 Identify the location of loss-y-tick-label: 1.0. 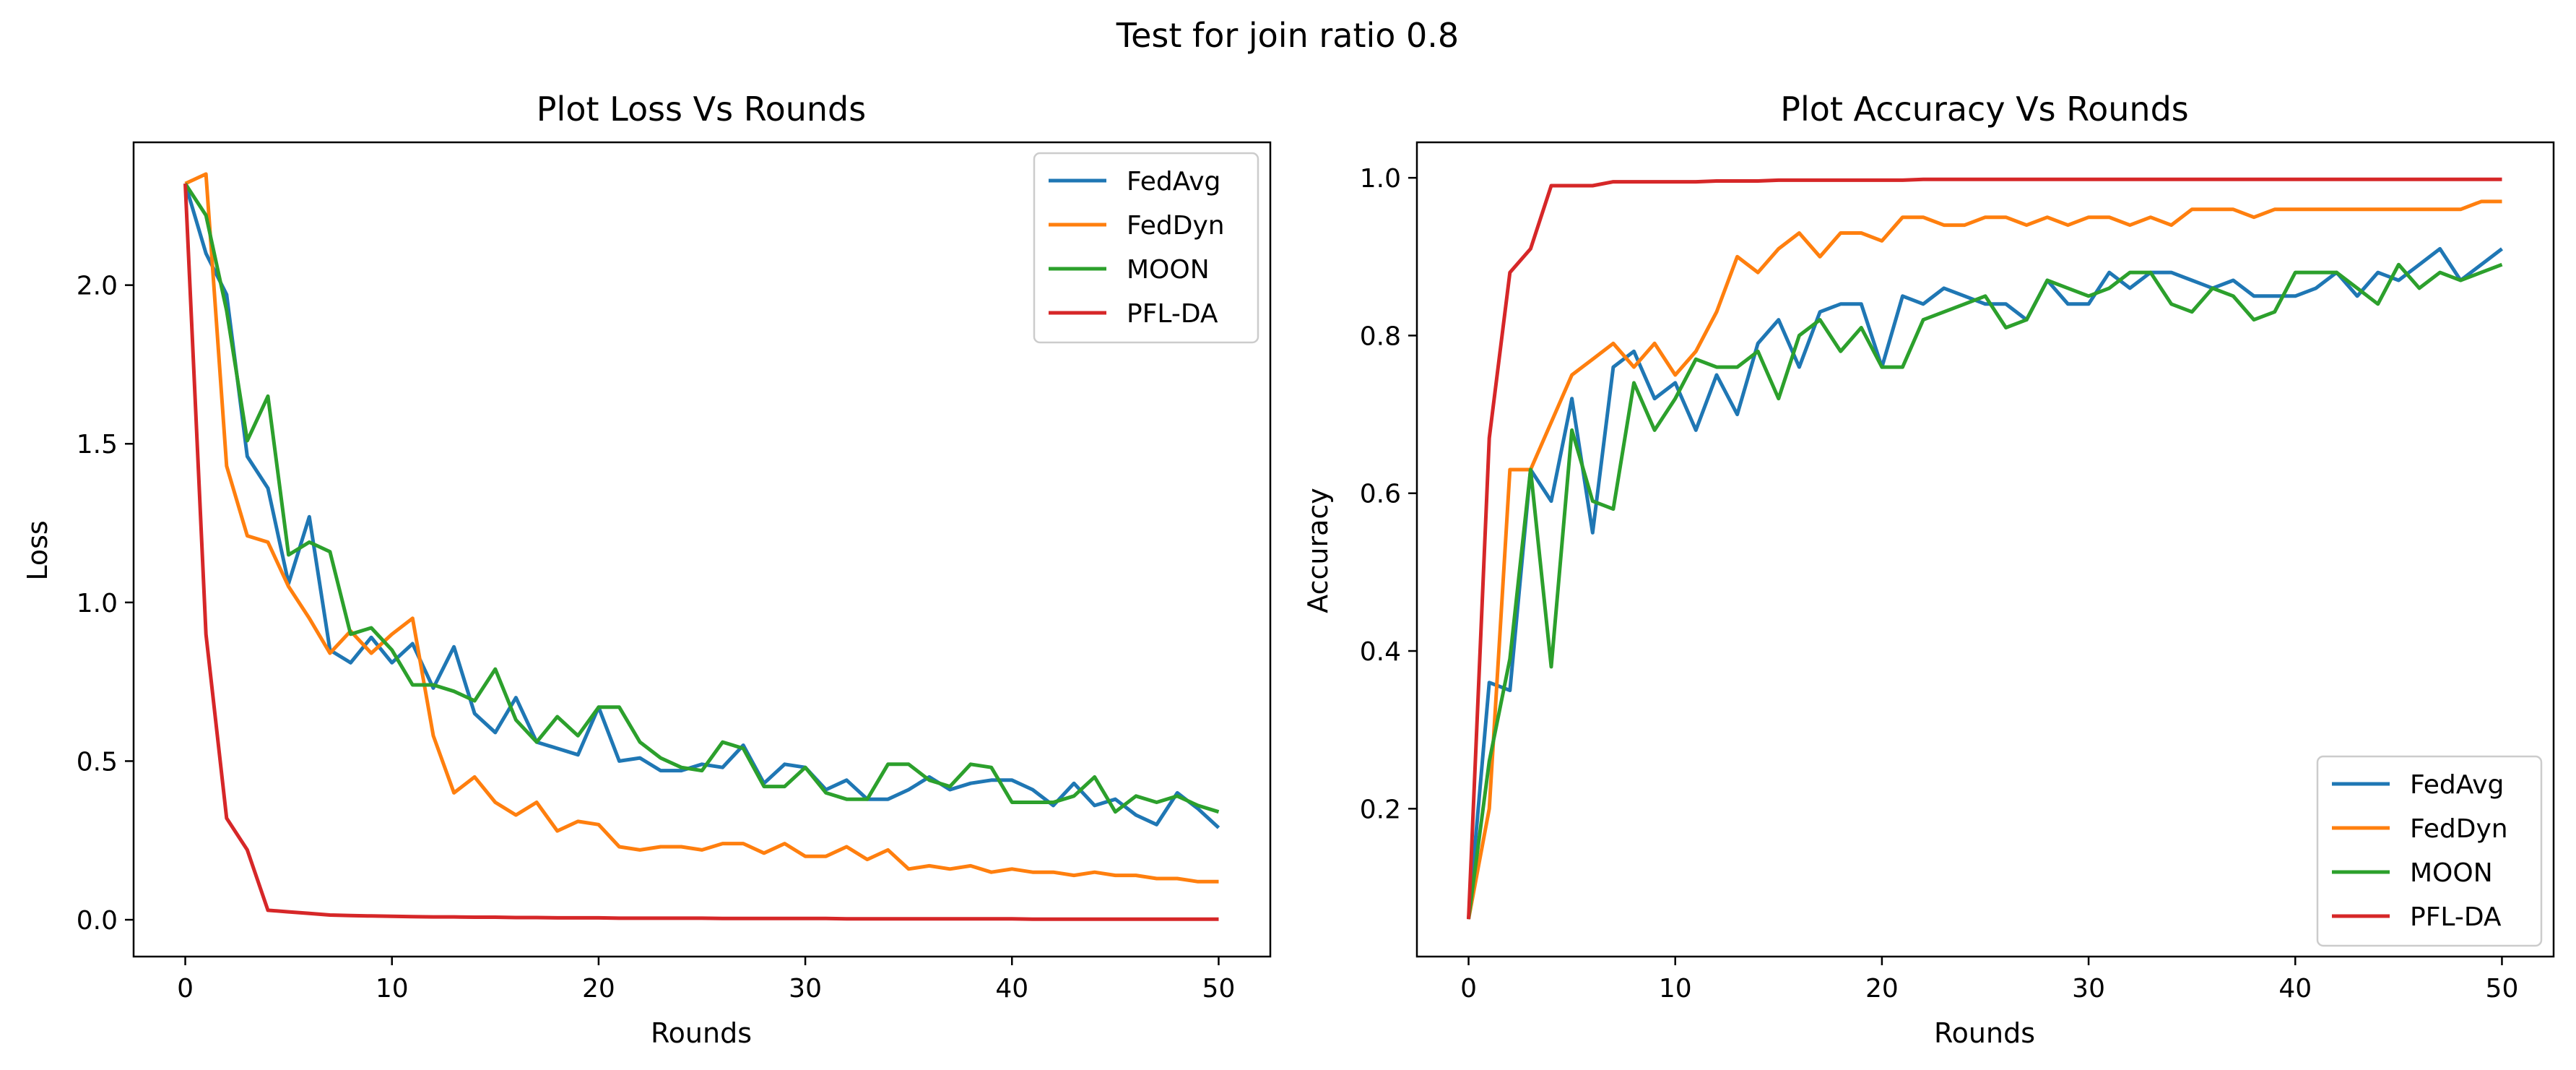
(97, 603).